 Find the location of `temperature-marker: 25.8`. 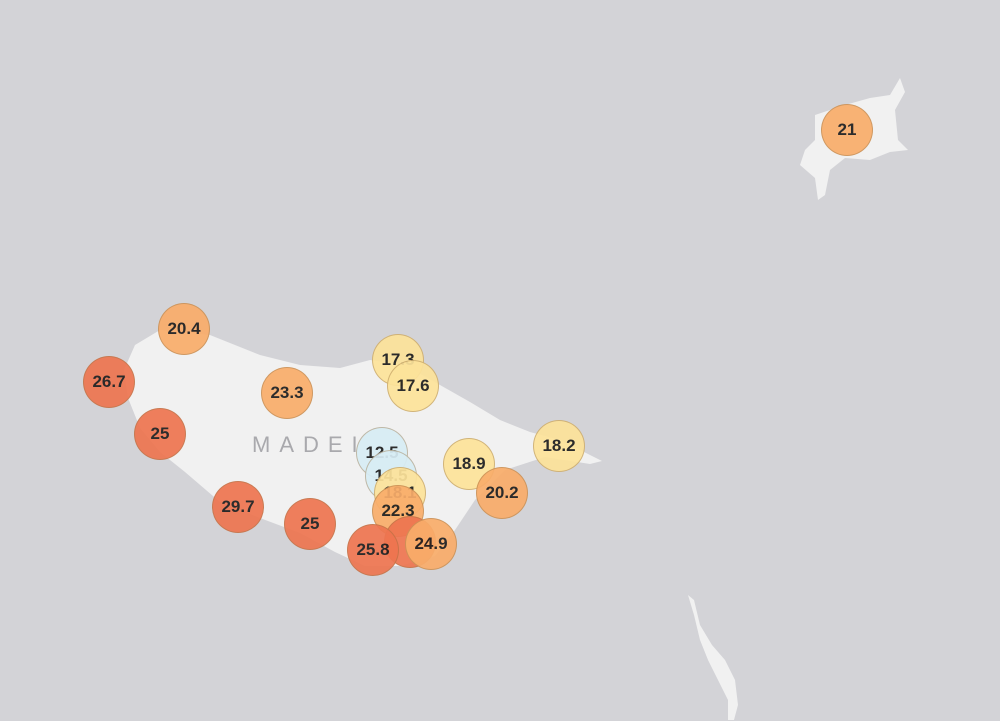

temperature-marker: 25.8 is located at coordinates (373, 550).